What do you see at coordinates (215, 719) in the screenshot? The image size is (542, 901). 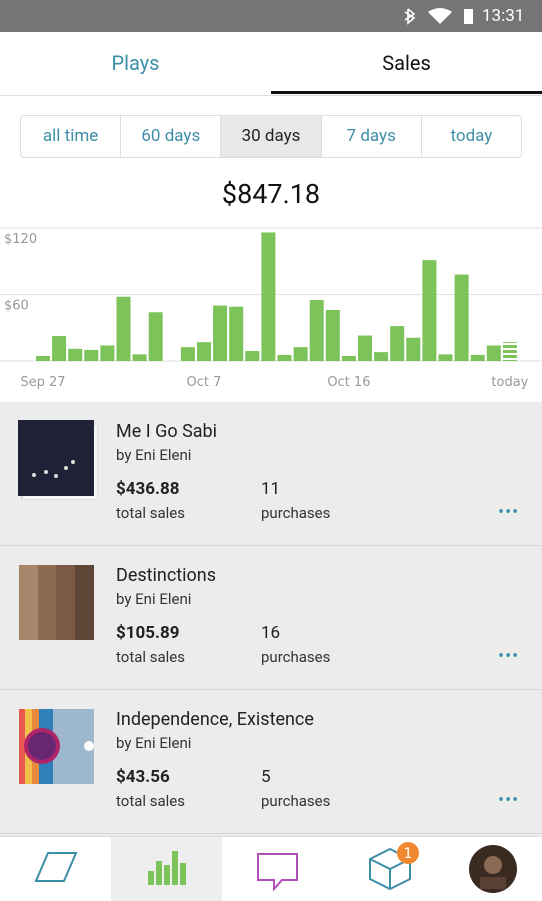 I see `item-title: Independence, Existence` at bounding box center [215, 719].